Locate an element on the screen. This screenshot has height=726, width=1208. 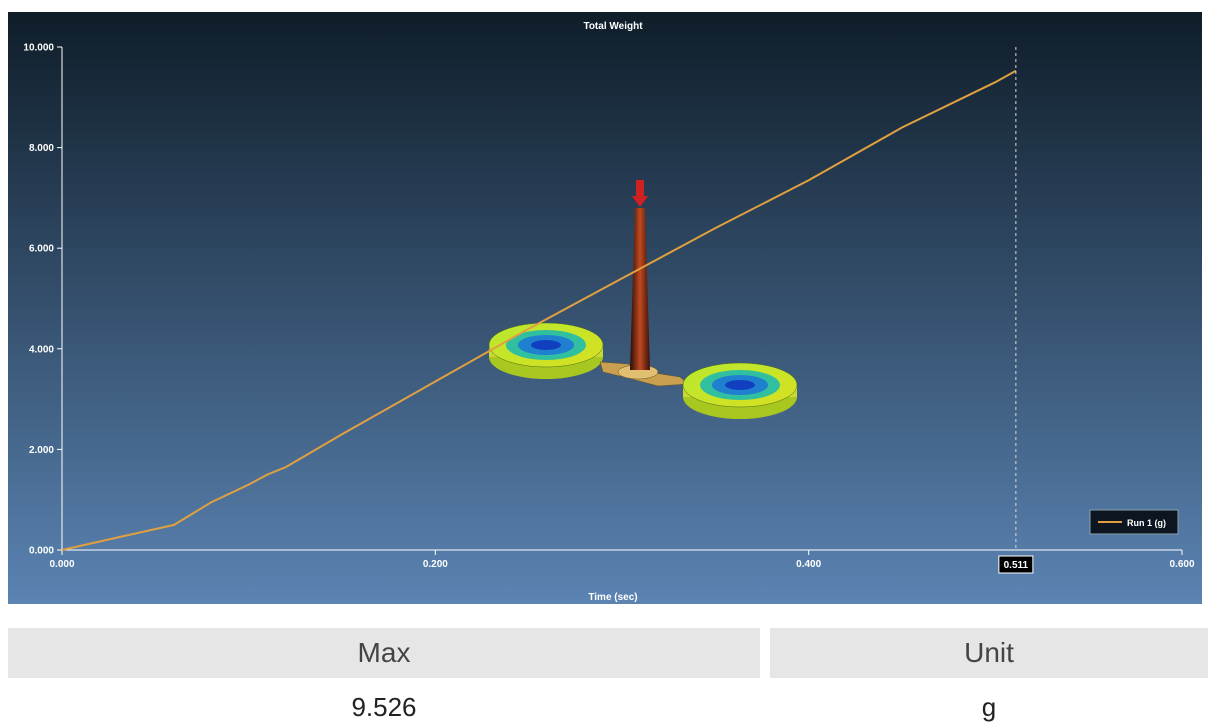
y-axis-ticks: 0.000 2.000 4.000 6.000 8.000 10.000 is located at coordinates (42, 300).